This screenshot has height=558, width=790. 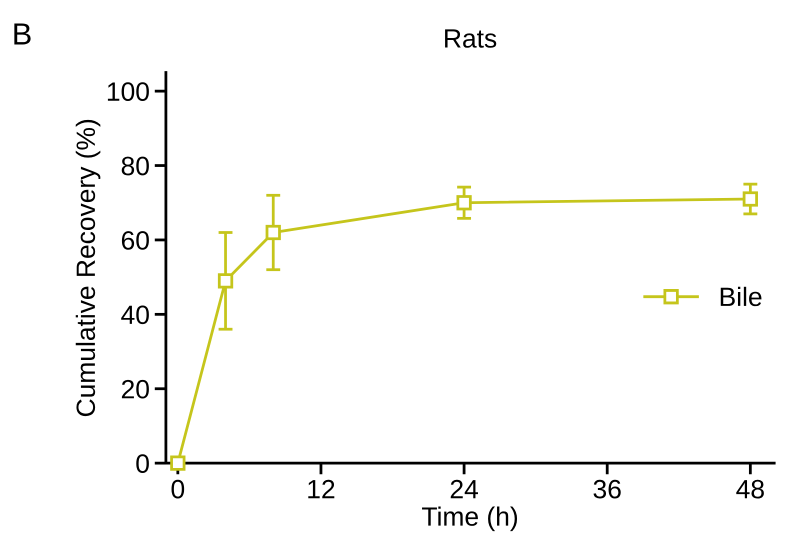 I want to click on x-axis-title: Time (h), so click(x=470, y=519).